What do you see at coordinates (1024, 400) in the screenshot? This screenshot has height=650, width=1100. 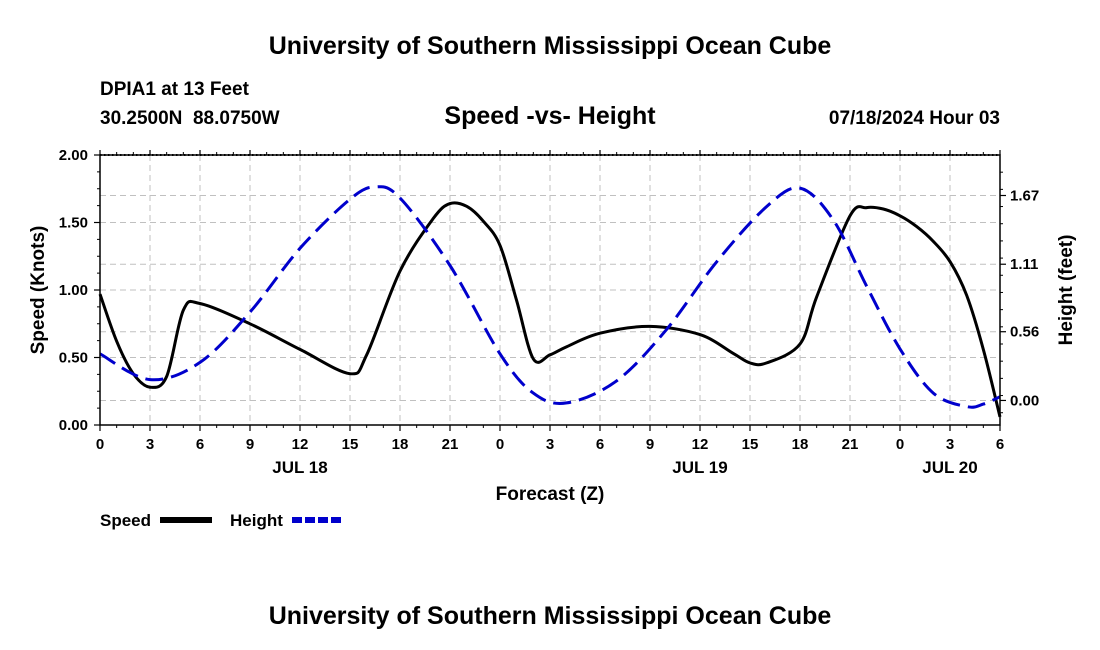 I see `y2-tick-label: 0.00` at bounding box center [1024, 400].